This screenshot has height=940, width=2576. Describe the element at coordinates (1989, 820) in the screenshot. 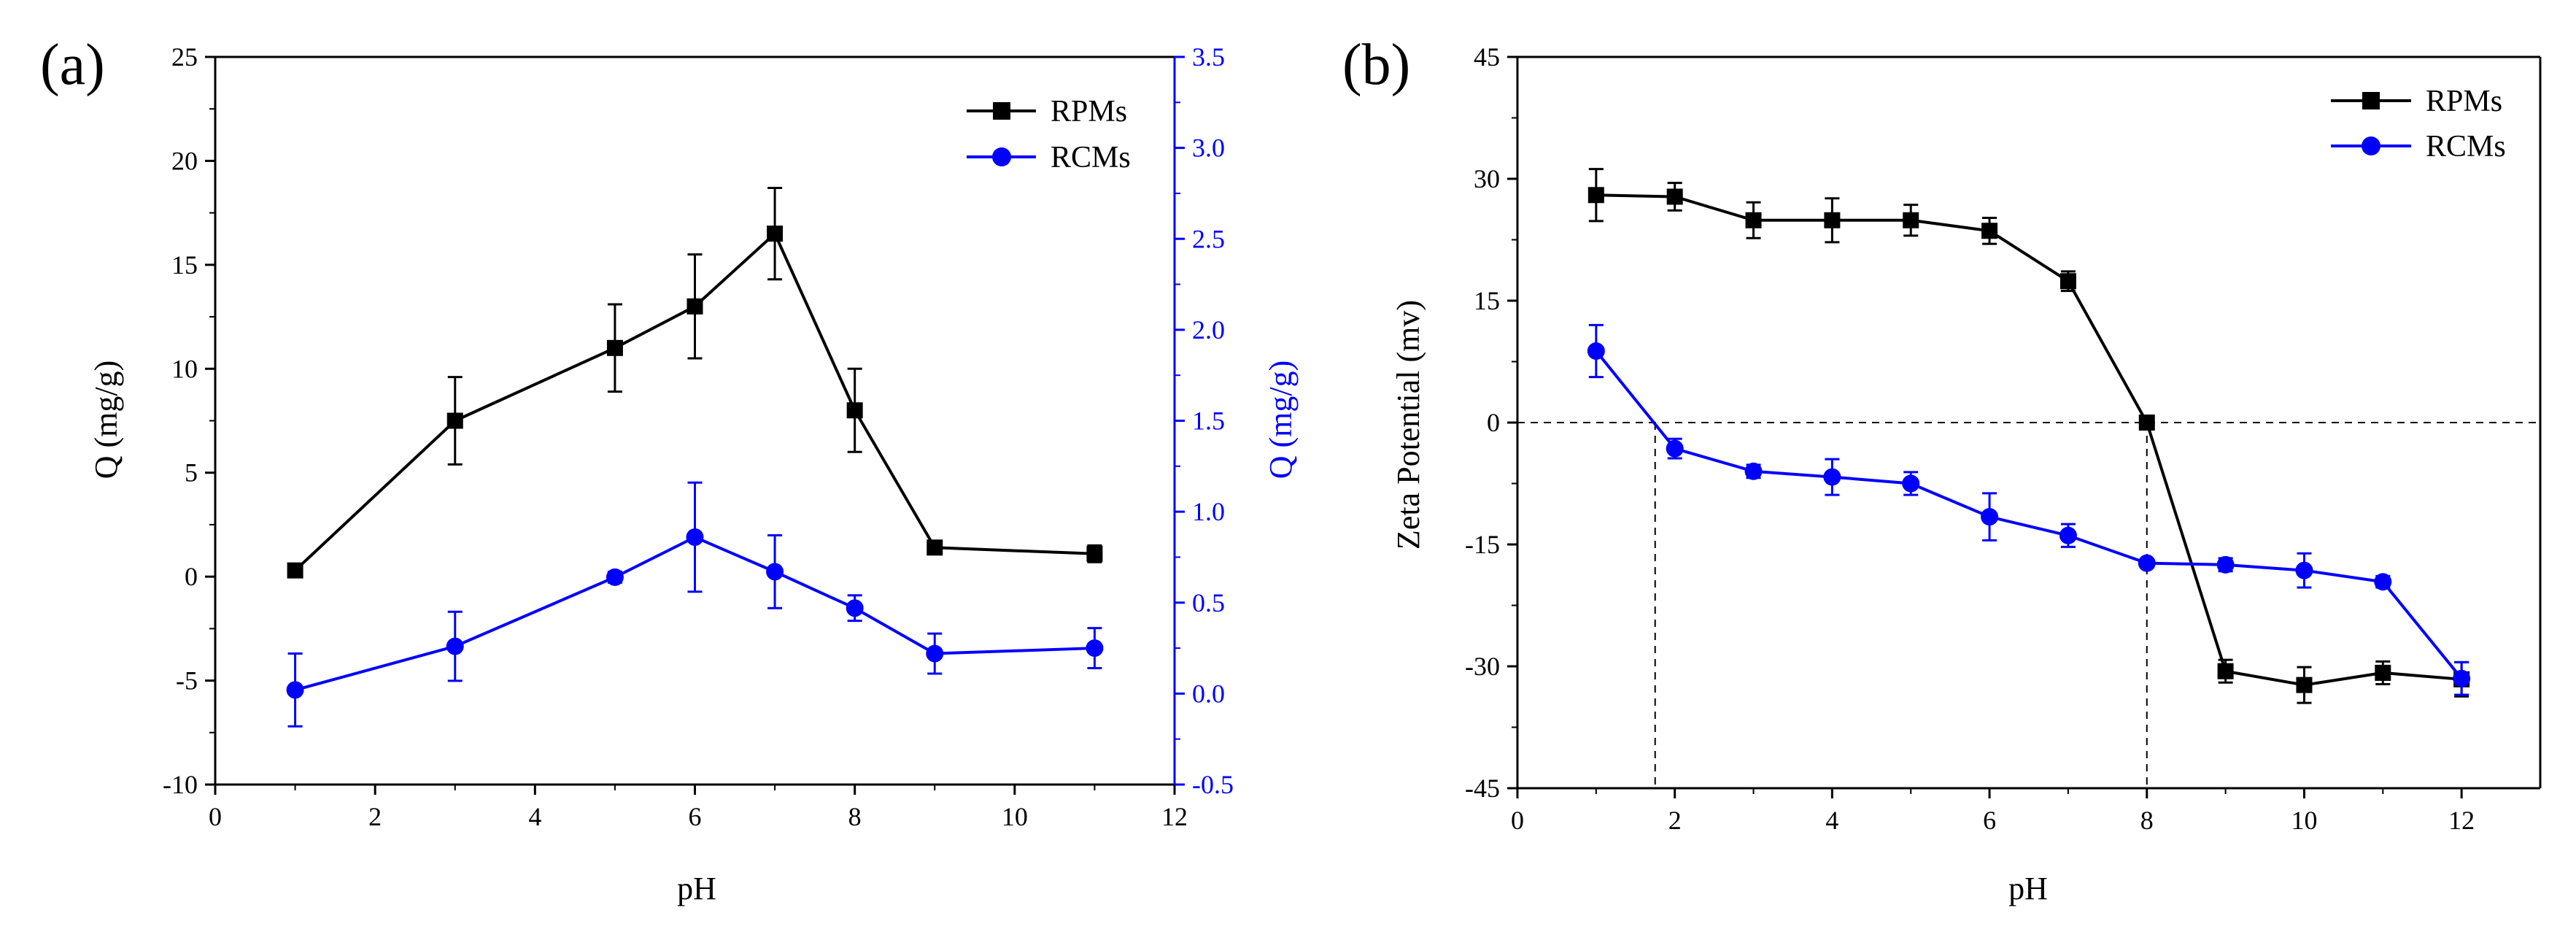

I see `b-x-tick-label: 6` at that location.